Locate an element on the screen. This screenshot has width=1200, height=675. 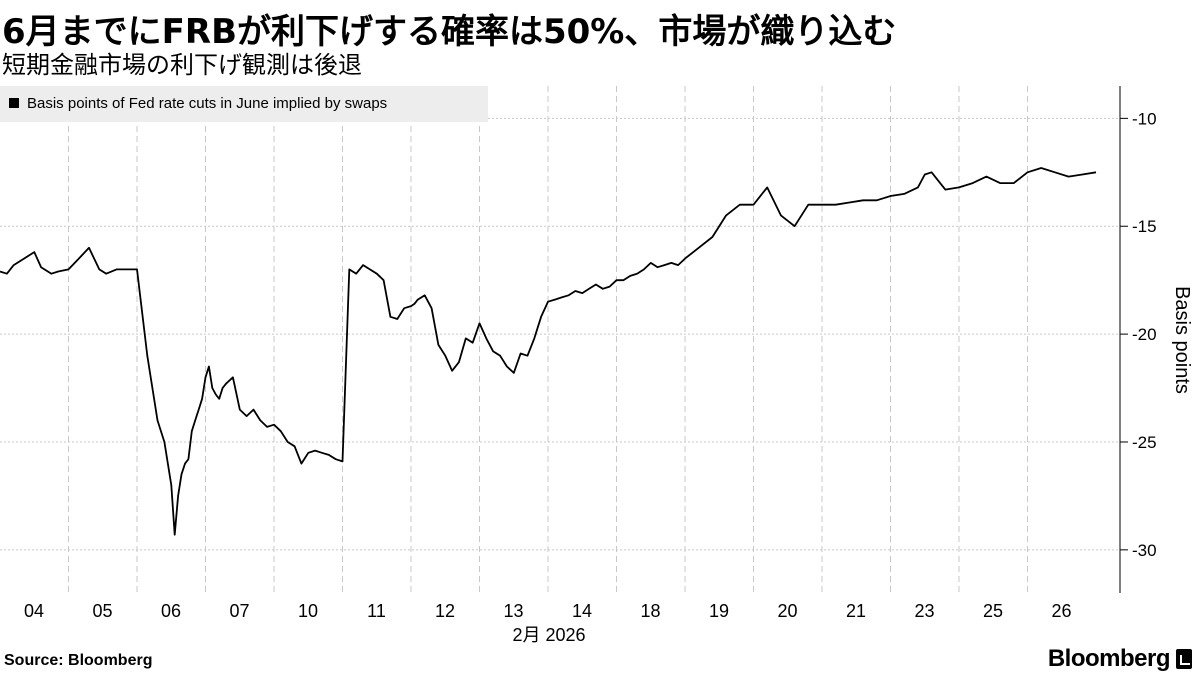
source-note: Source: Bloomberg is located at coordinates (78, 660).